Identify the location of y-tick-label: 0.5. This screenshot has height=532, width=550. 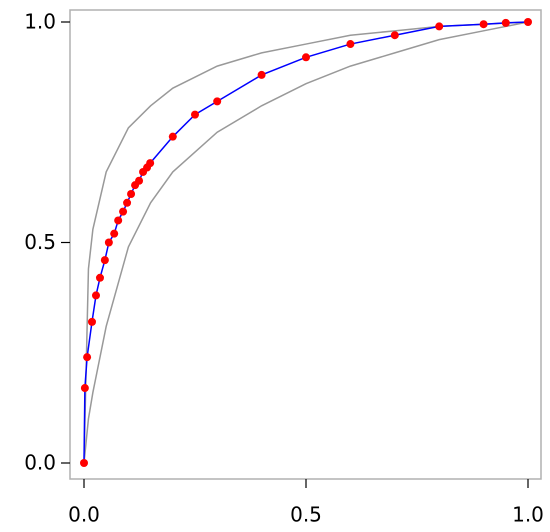
(40, 242).